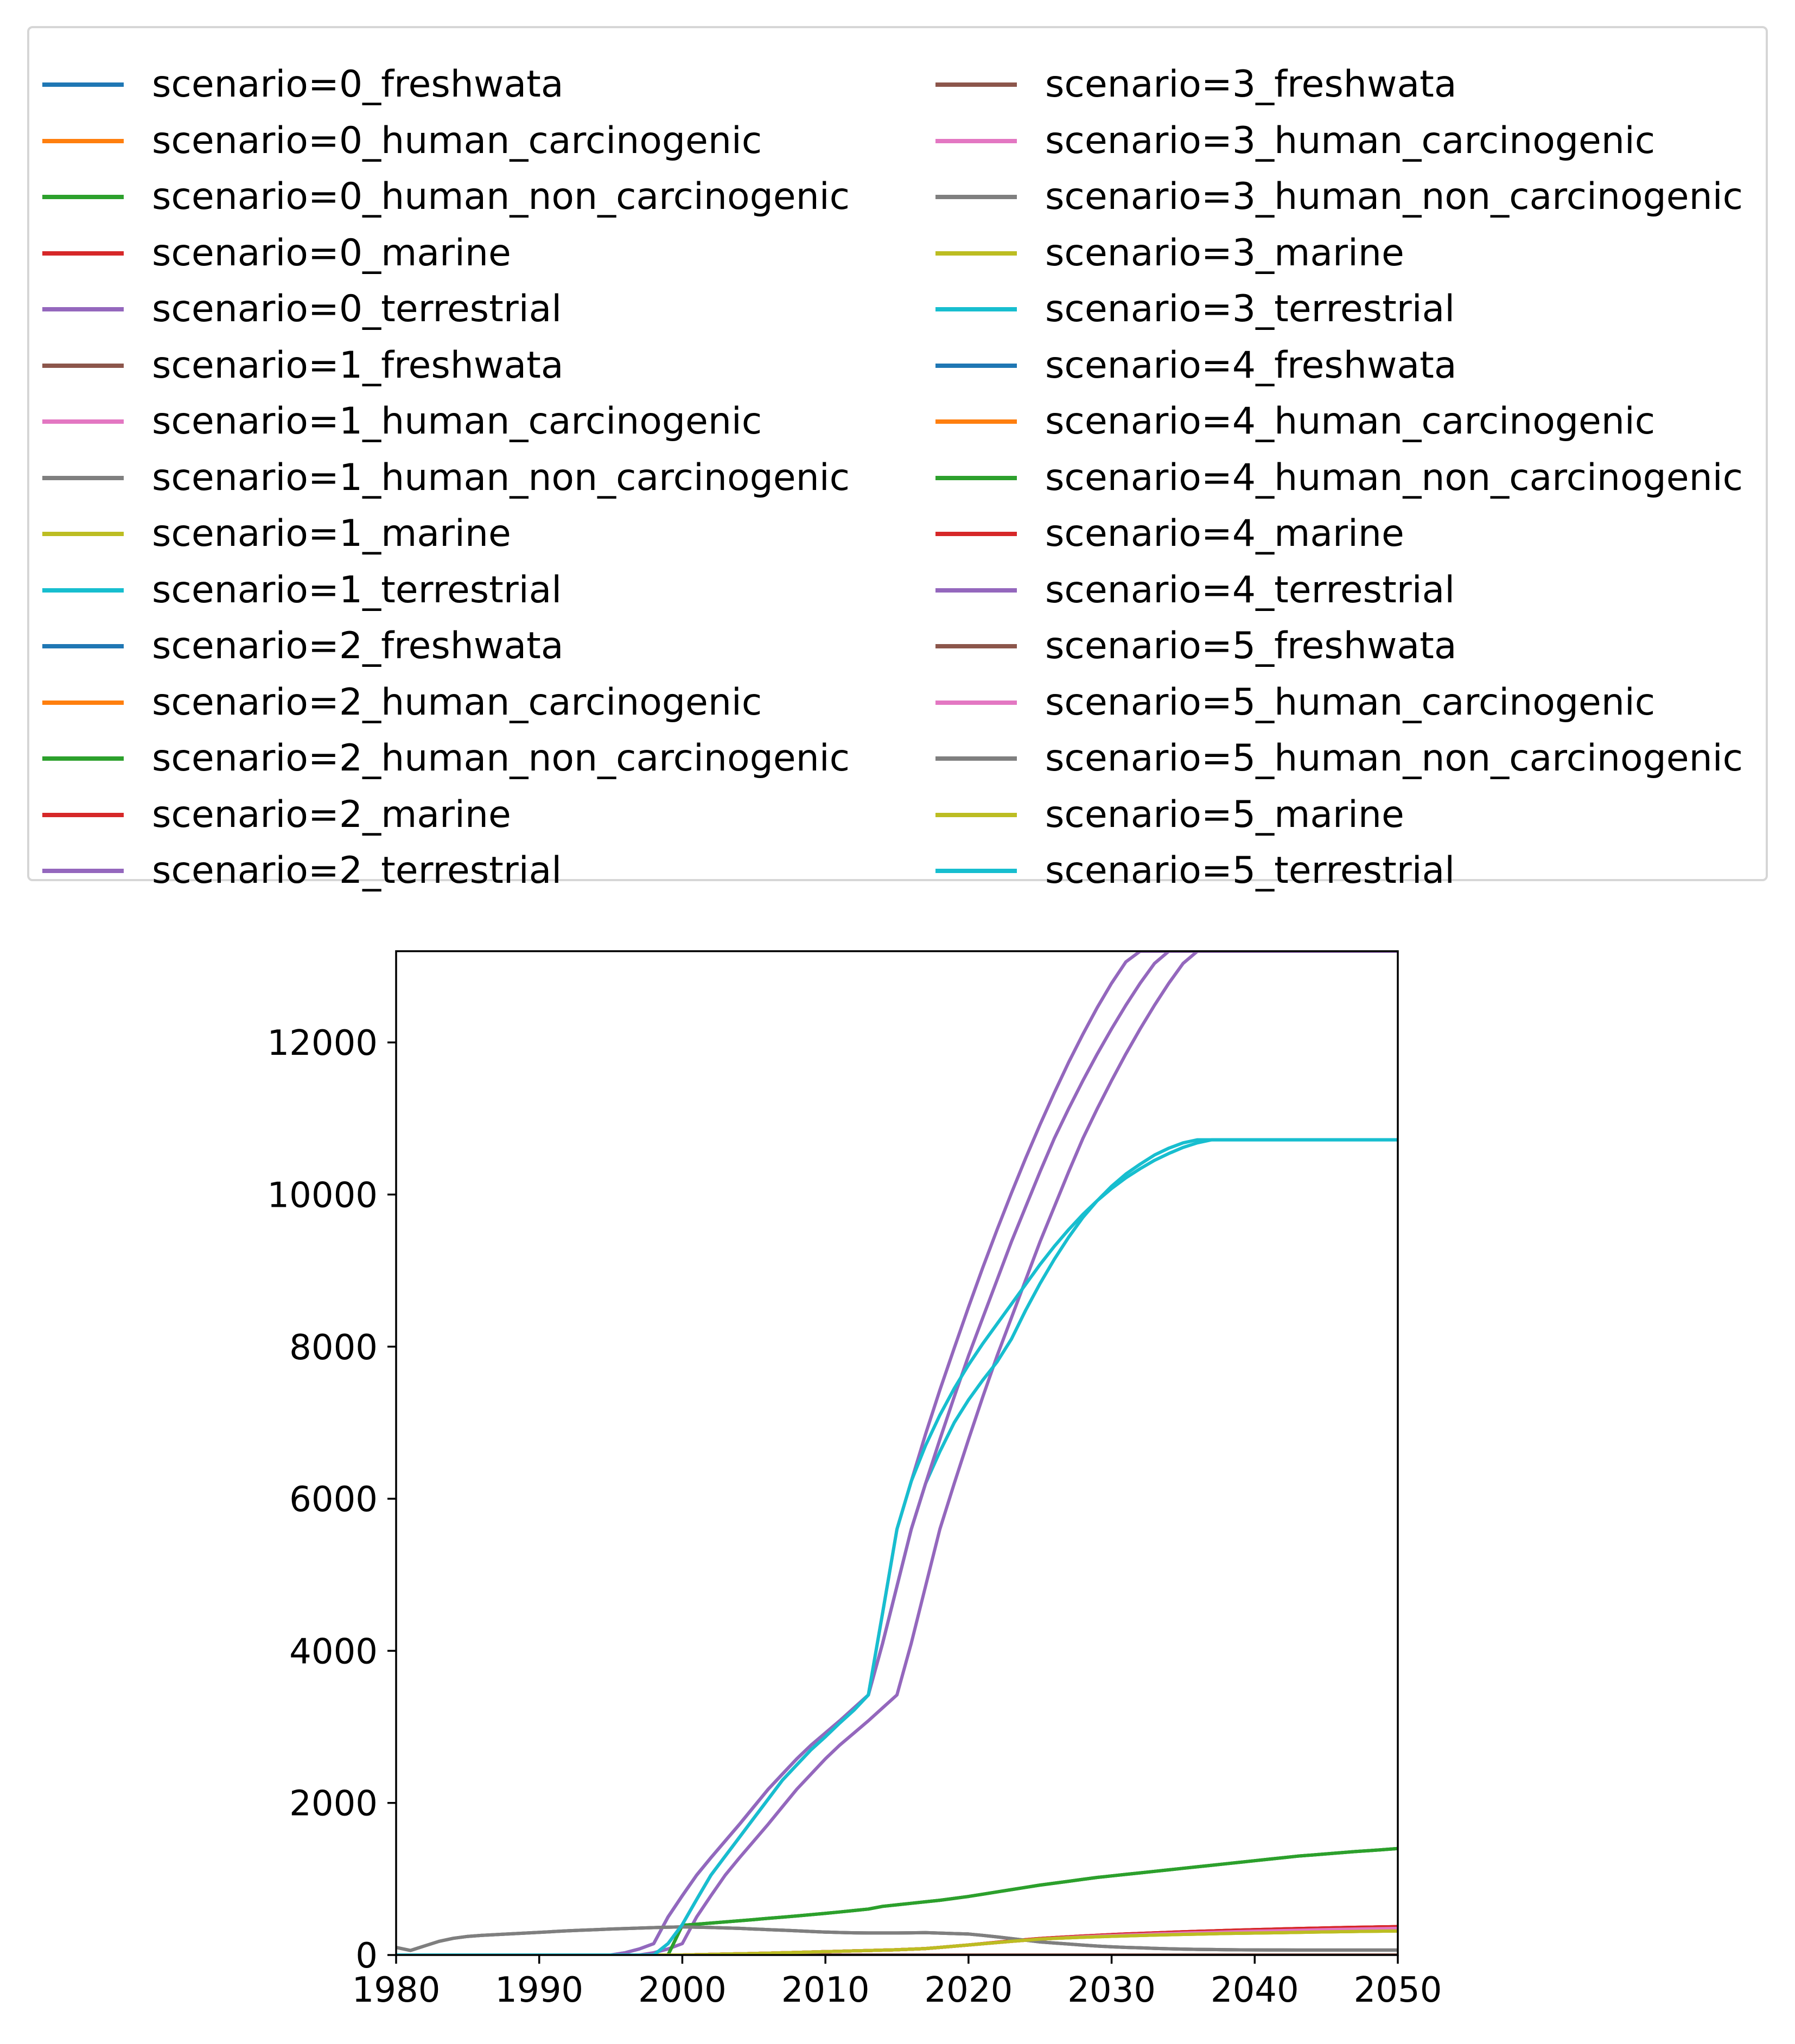  I want to click on legend-label: scenario=3_terrestrial, so click(1250, 309).